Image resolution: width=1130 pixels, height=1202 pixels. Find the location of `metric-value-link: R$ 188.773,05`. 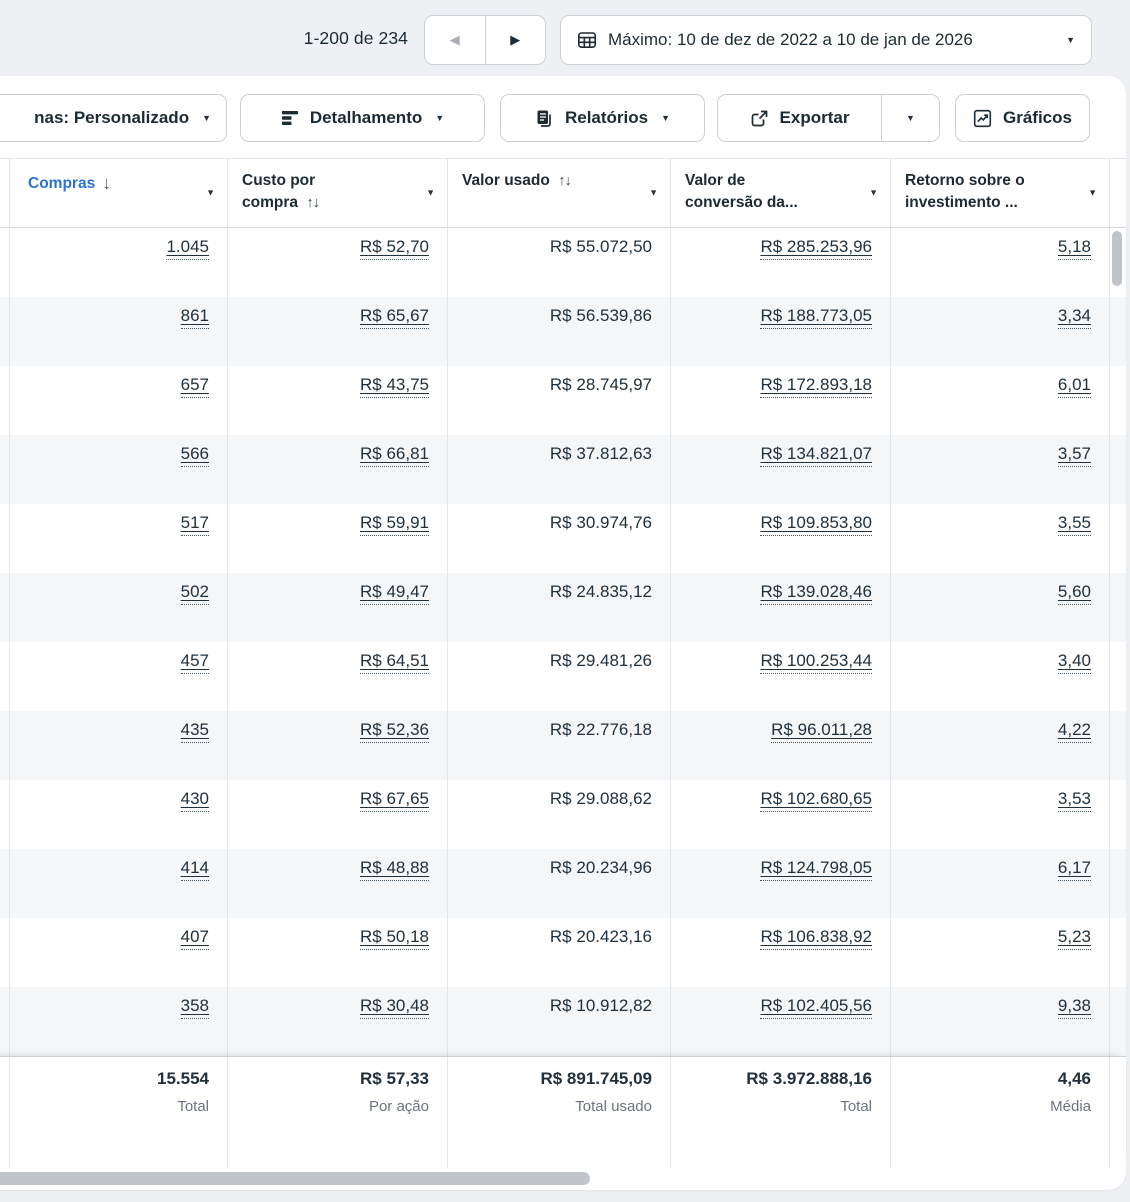

metric-value-link: R$ 188.773,05 is located at coordinates (816, 317).